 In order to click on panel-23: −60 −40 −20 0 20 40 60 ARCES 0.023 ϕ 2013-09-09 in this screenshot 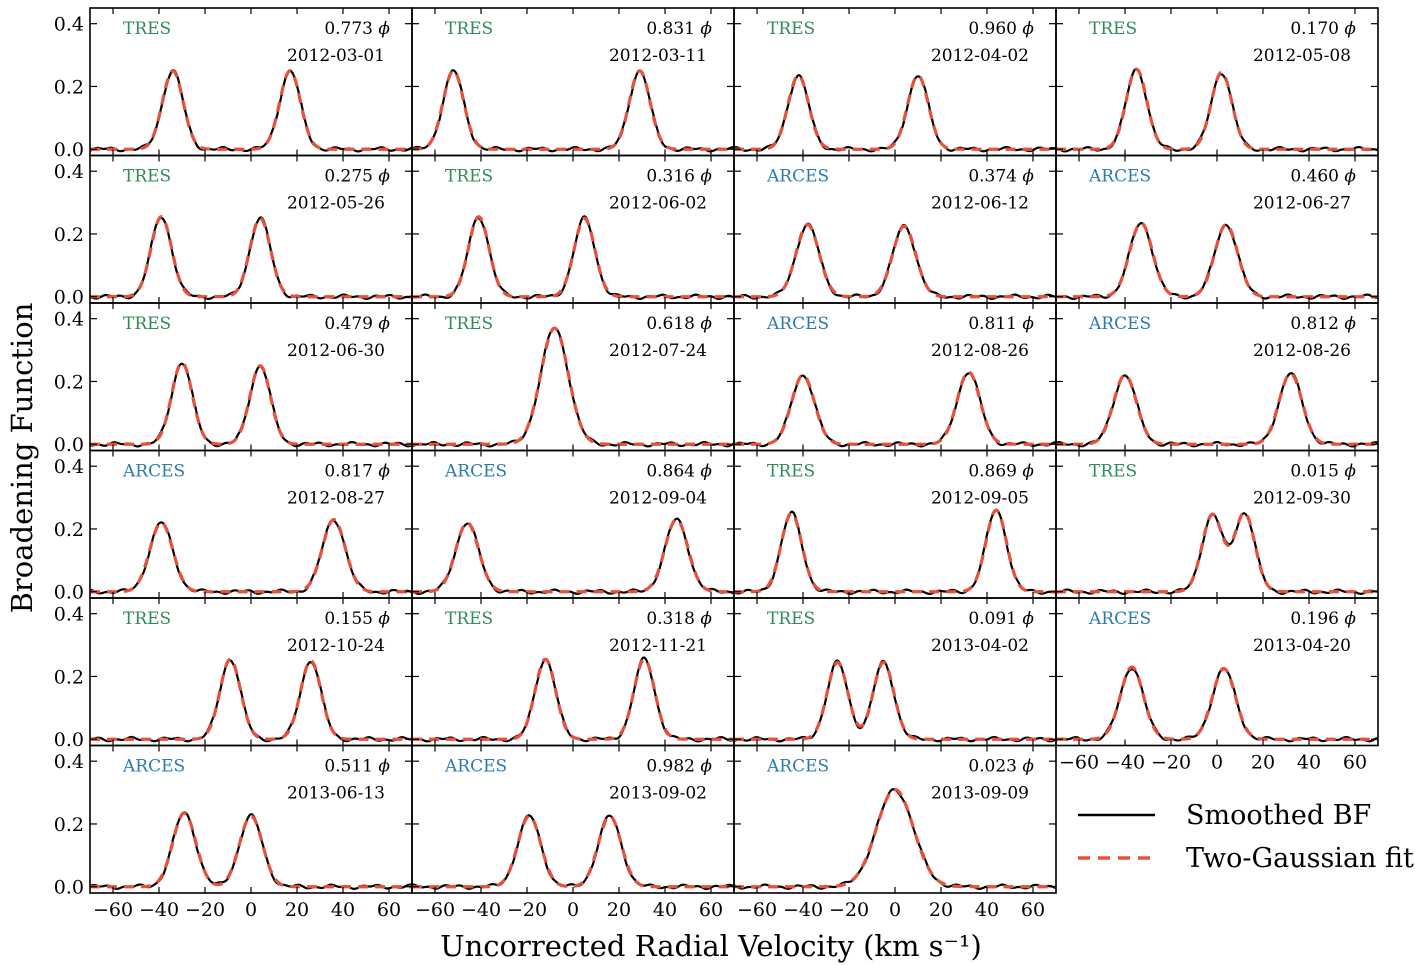, I will do `click(895, 832)`.